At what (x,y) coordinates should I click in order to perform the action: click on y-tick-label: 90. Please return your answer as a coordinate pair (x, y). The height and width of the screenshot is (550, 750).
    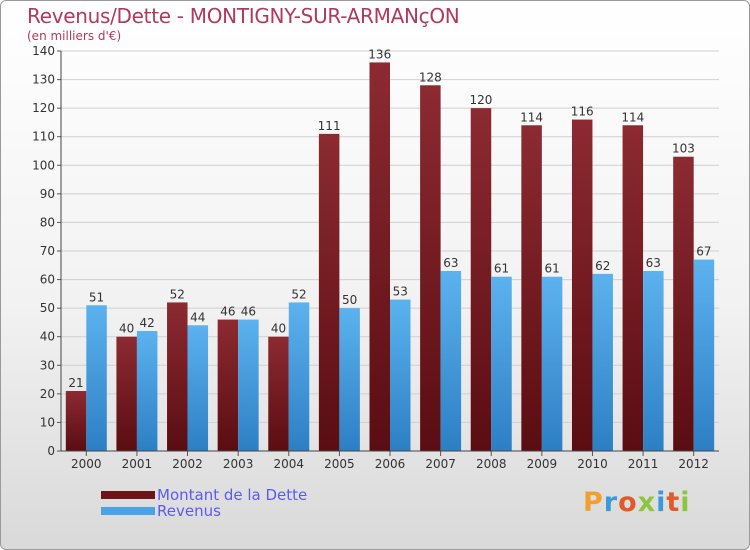
    Looking at the image, I should click on (47, 194).